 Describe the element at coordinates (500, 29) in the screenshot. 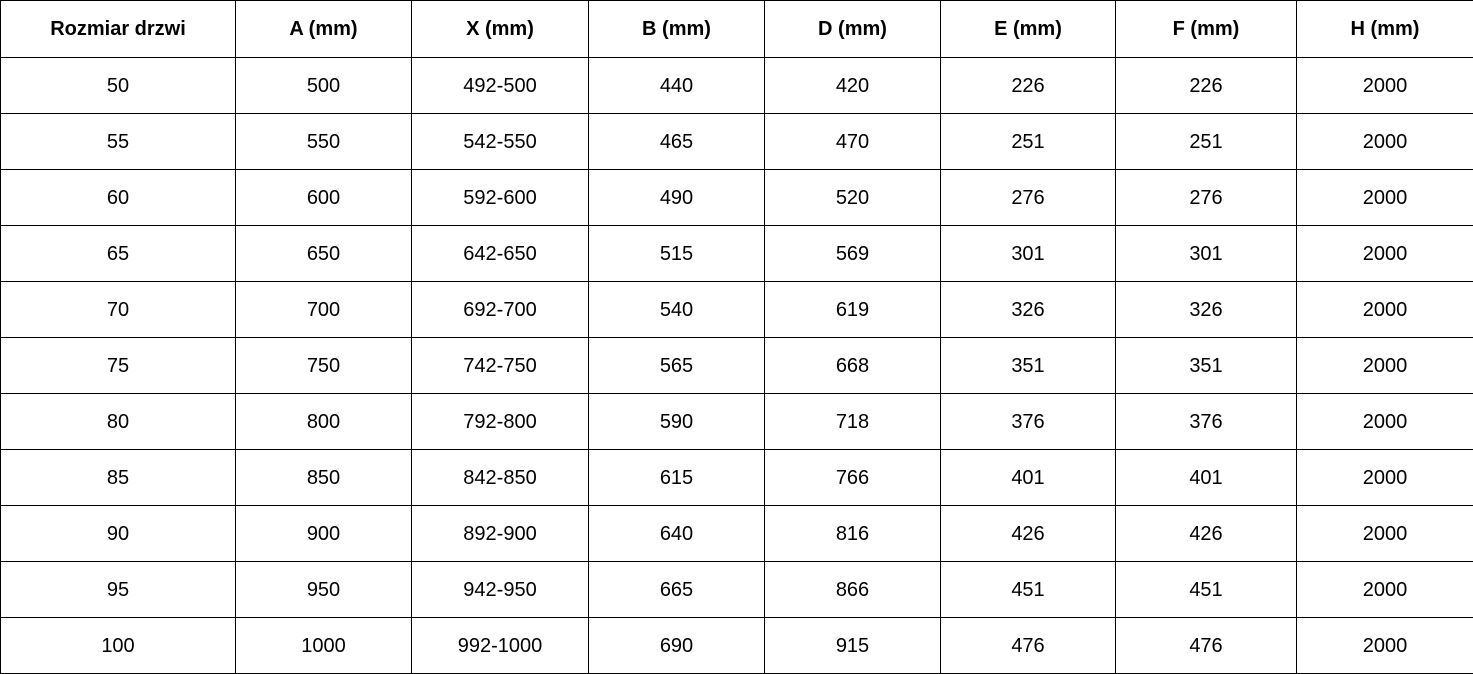

I see `header-x-mm: X (mm)` at that location.